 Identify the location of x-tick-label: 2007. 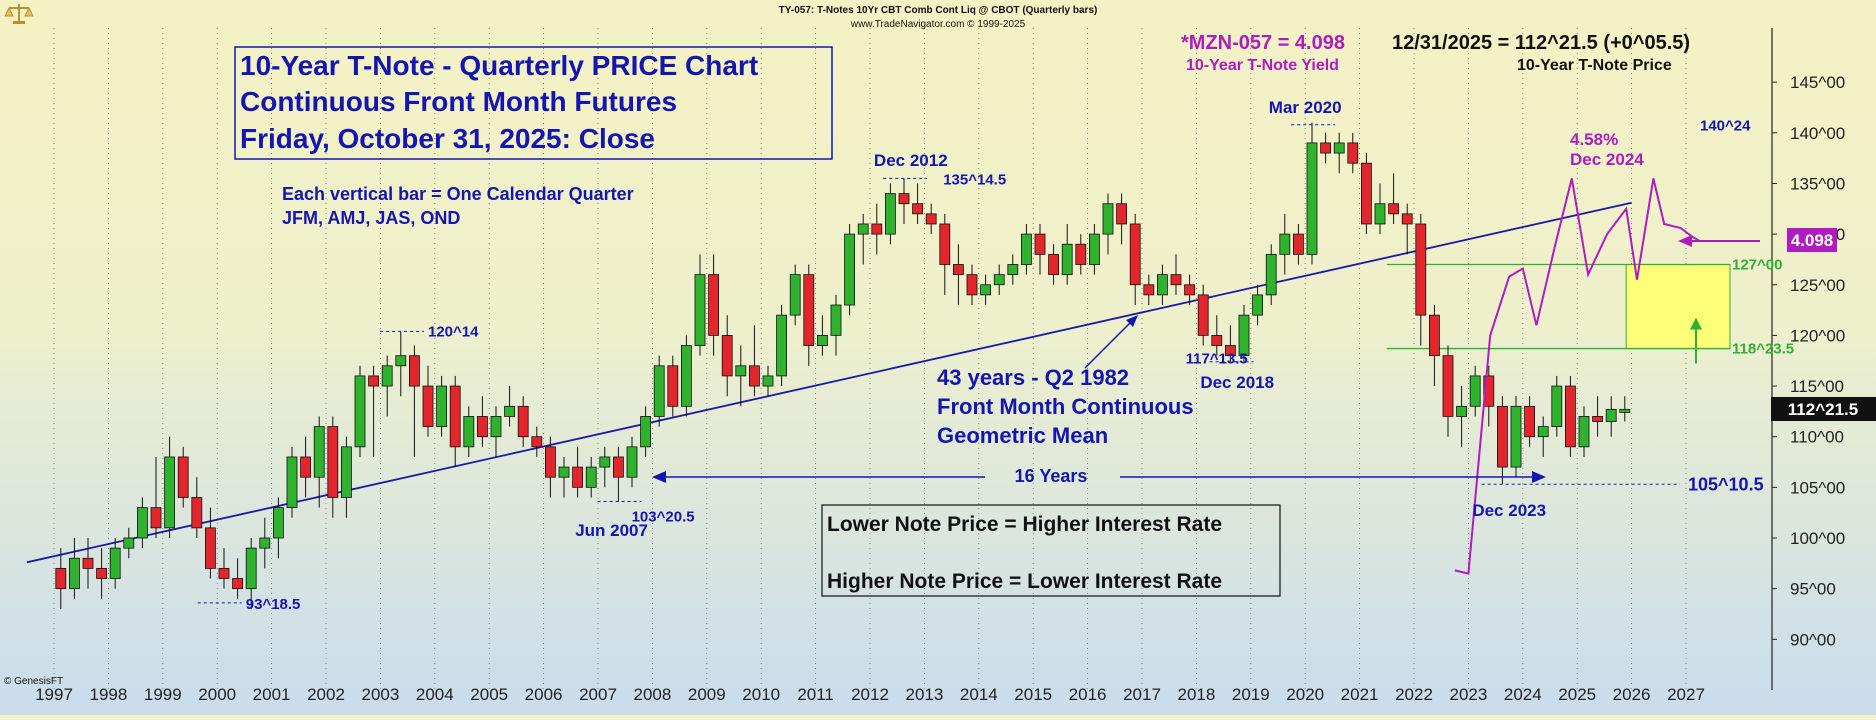
(598, 694).